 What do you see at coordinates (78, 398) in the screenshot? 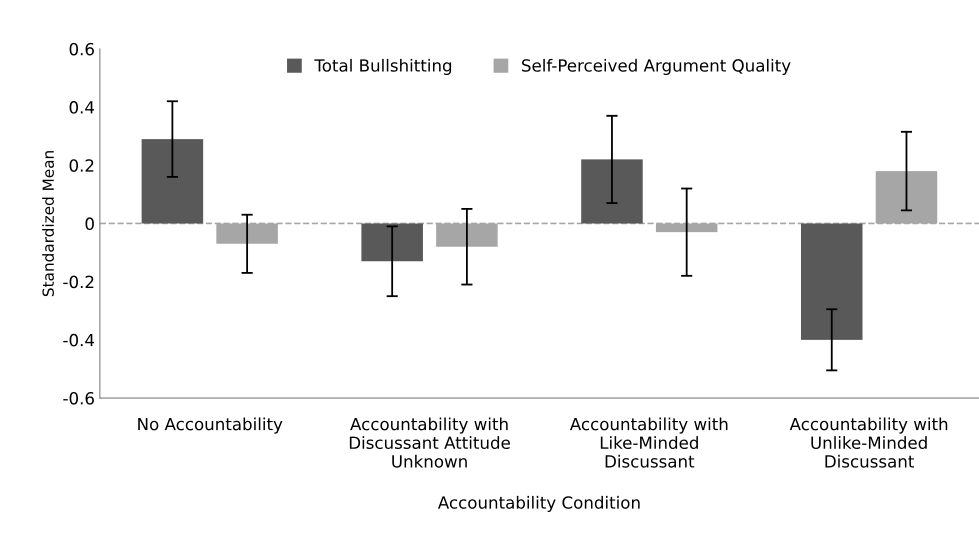
I see `y-tick-label: -0.6` at bounding box center [78, 398].